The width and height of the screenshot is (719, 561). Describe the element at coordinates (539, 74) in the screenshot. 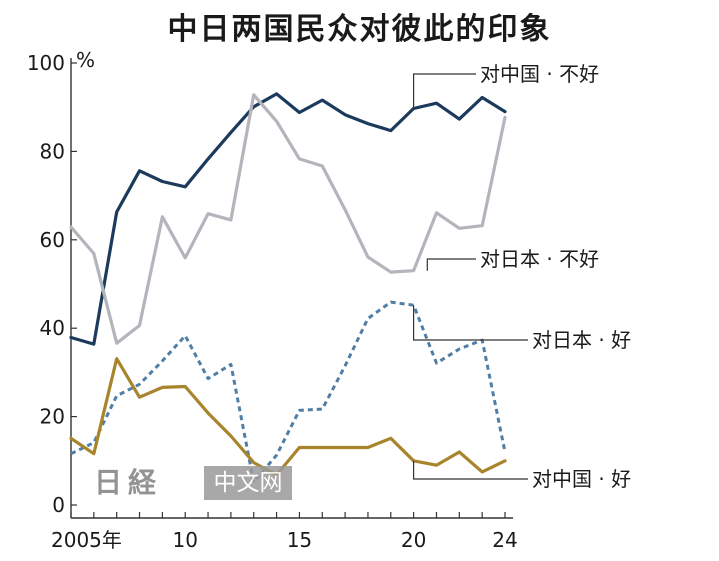

I see `series-label-1: 对中国 · 不好` at that location.